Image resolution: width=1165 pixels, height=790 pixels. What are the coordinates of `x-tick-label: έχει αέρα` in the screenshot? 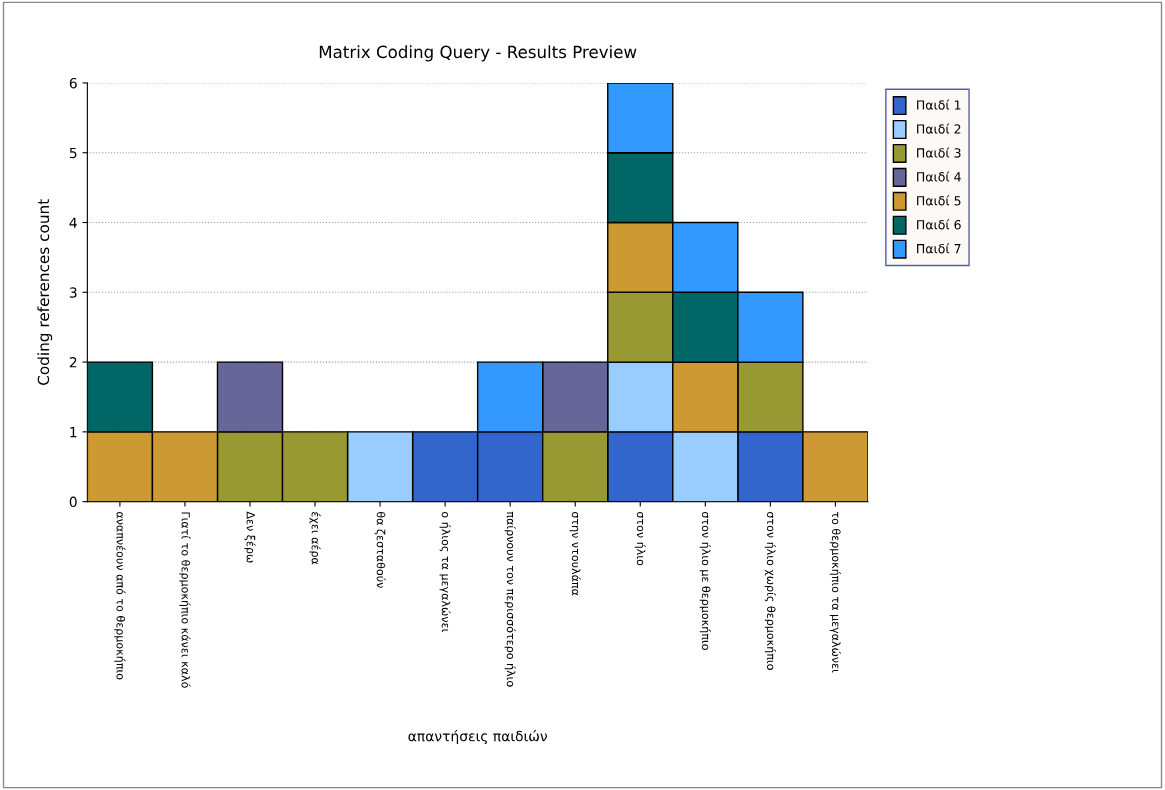 It's located at (315, 538).